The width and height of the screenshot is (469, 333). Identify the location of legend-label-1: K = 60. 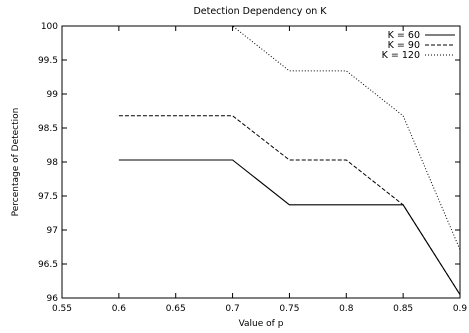
(404, 35).